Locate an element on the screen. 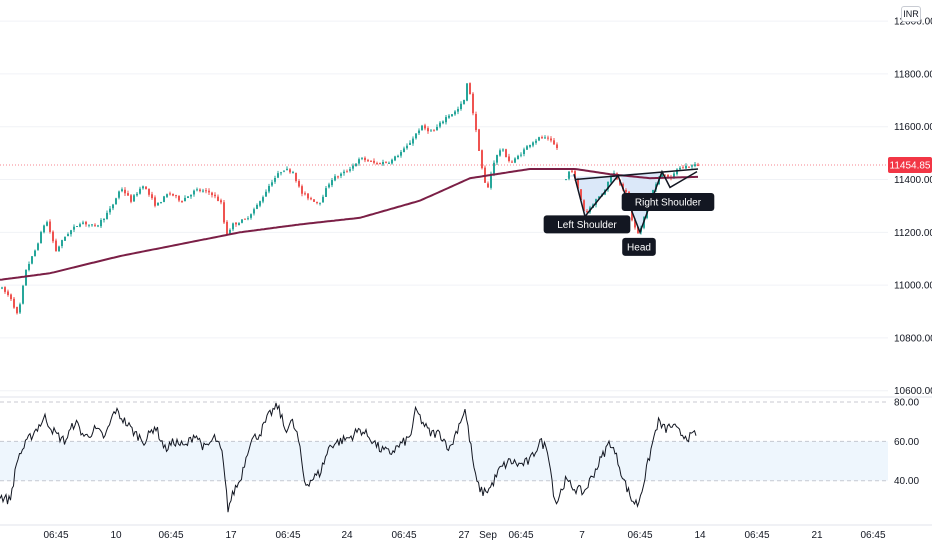 The height and width of the screenshot is (555, 932). rsi-tick-label: 80.00 is located at coordinates (906, 402).